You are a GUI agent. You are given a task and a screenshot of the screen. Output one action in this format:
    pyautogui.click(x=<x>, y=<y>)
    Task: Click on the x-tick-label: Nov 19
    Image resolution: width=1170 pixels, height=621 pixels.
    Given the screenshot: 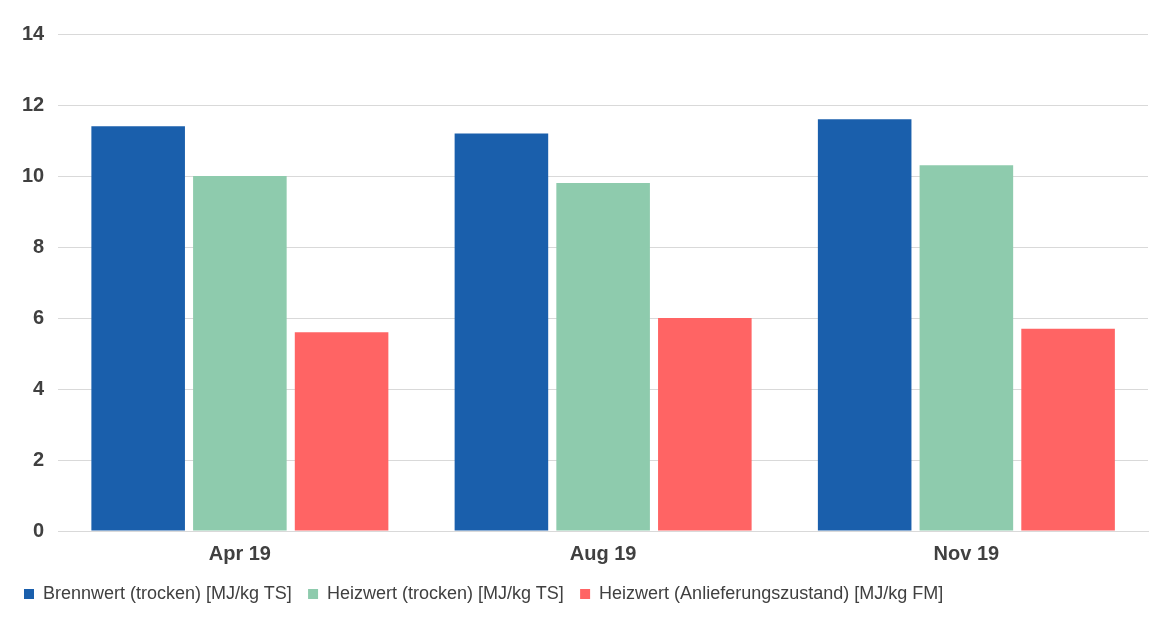 What is the action you would take?
    pyautogui.click(x=966, y=552)
    